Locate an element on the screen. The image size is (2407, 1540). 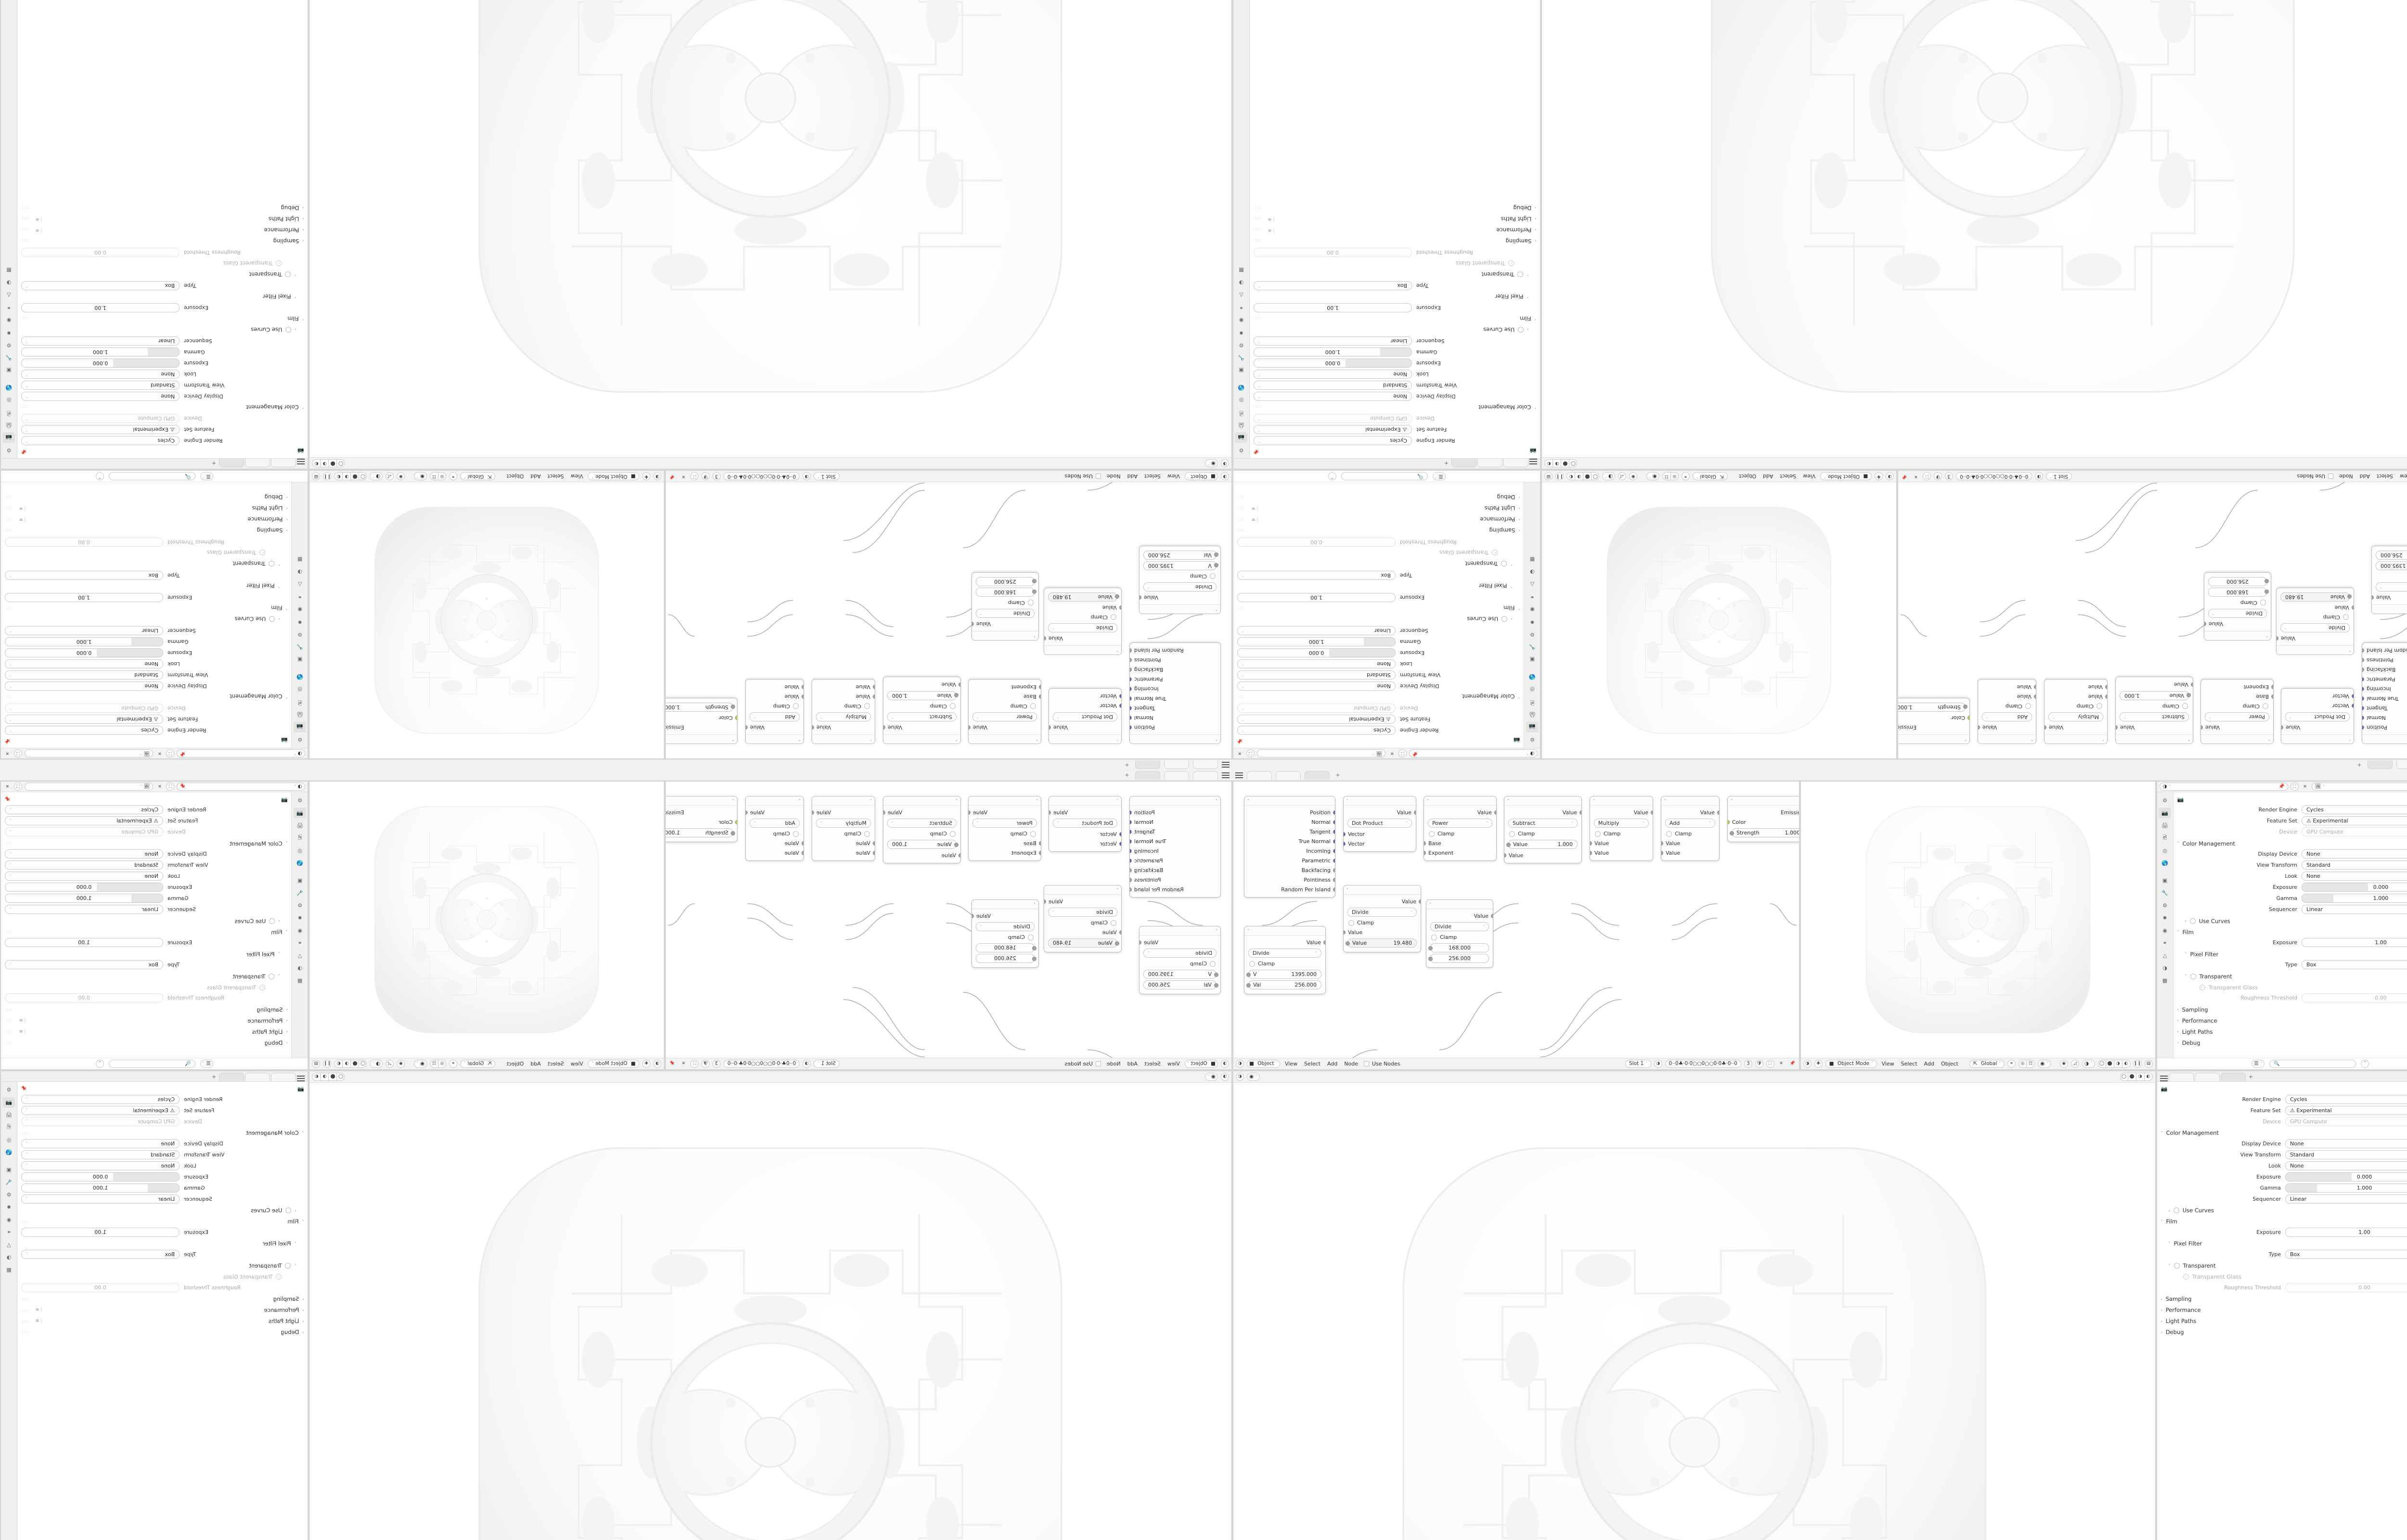
operation-dropdown: Dot Product ˅ is located at coordinates (1379, 823).